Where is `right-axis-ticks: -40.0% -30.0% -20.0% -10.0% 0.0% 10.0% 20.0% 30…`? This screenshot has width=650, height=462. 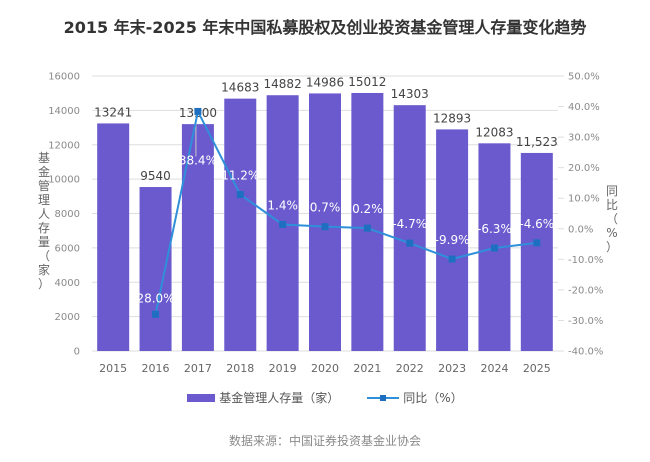 right-axis-ticks: -40.0% -30.0% -20.0% -10.0% 0.0% 10.0% 20.0% 30… is located at coordinates (580, 215).